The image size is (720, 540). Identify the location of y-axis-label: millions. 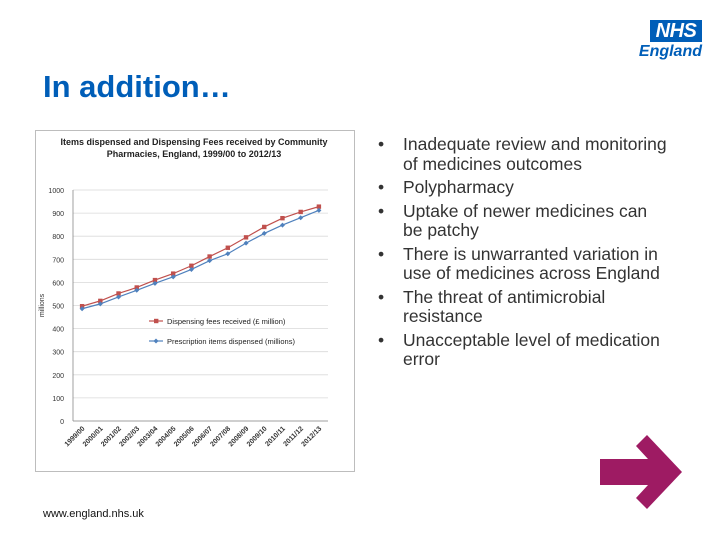
(42, 305).